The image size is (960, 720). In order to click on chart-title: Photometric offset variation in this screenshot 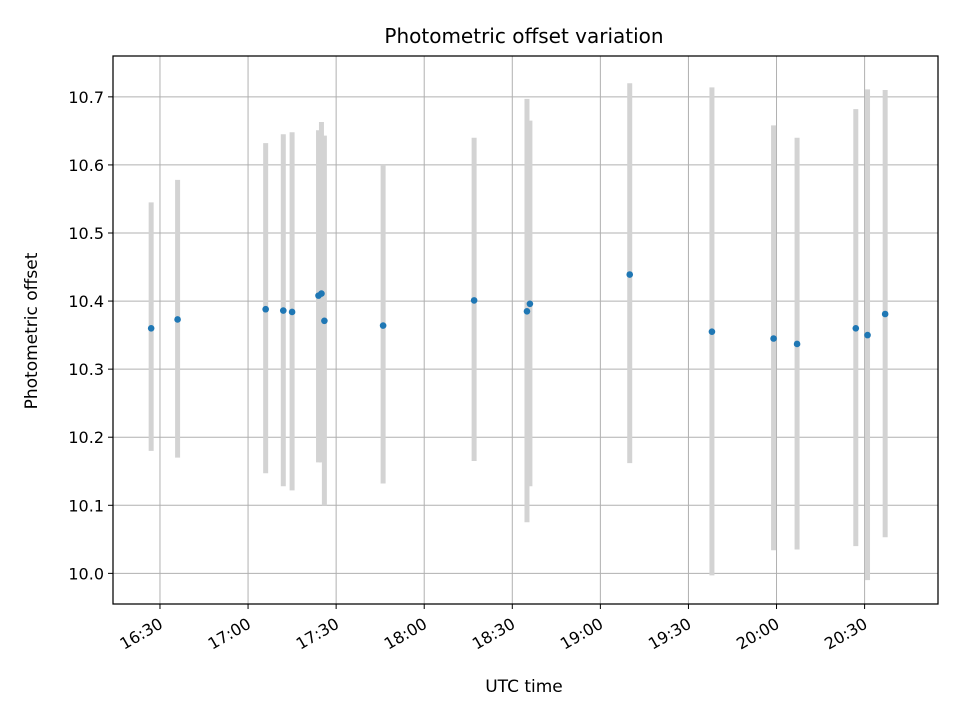, I will do `click(523, 36)`.